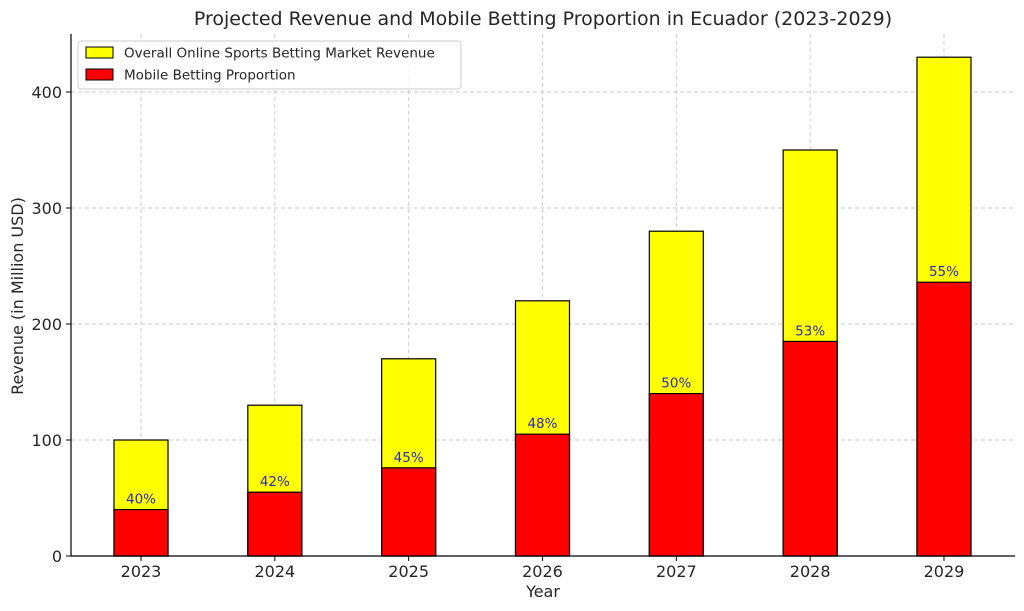 This screenshot has width=1024, height=611. I want to click on data-label: 50%, so click(676, 384).